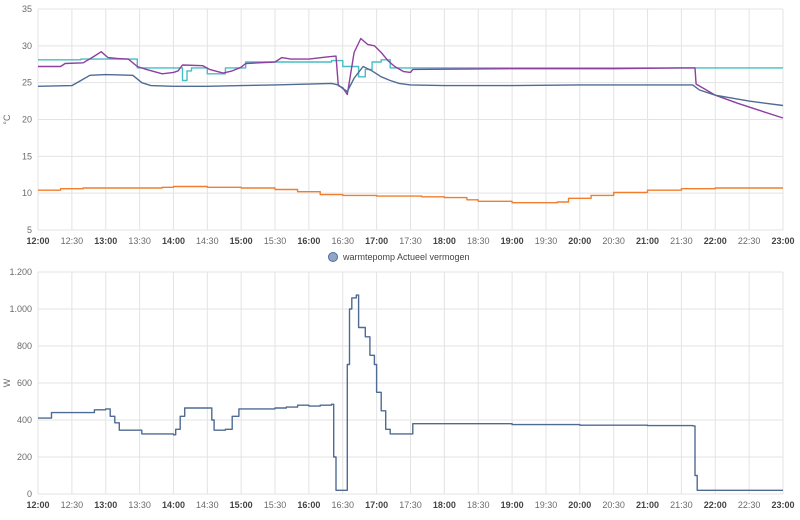  I want to click on y-axis-title: W, so click(7, 382).